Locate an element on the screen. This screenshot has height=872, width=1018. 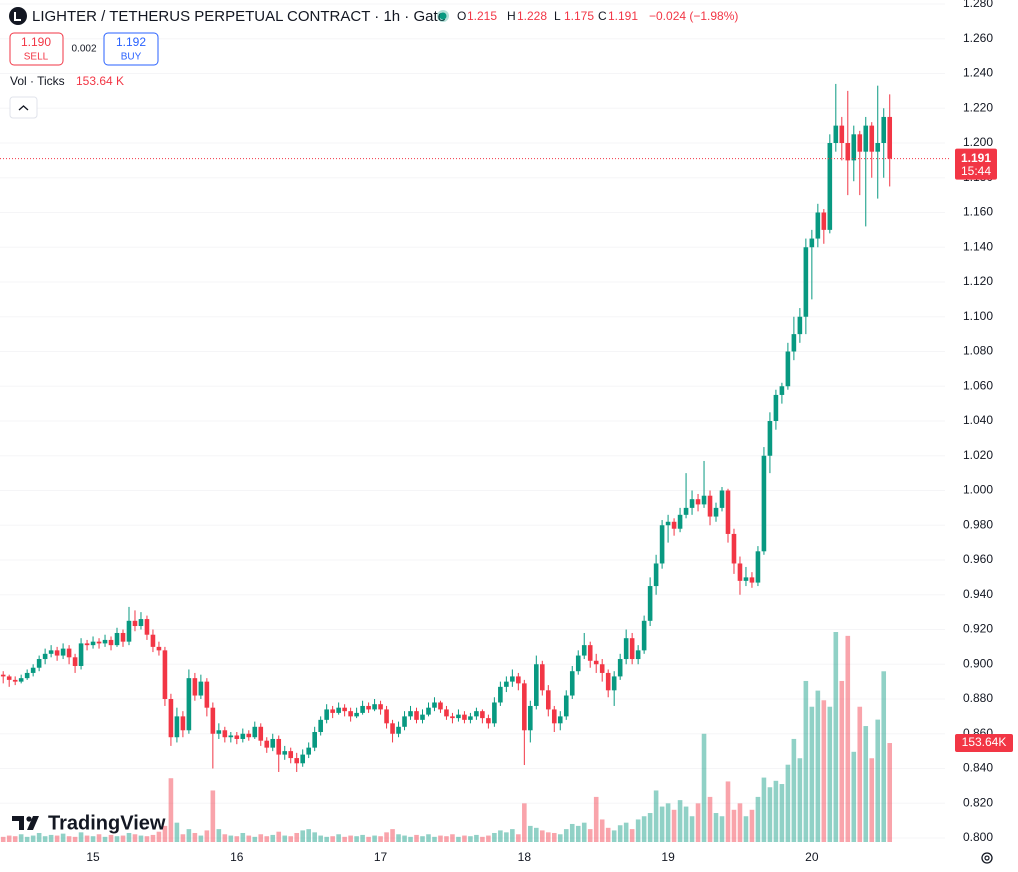
y-tick-label: 0.980 is located at coordinates (978, 524).